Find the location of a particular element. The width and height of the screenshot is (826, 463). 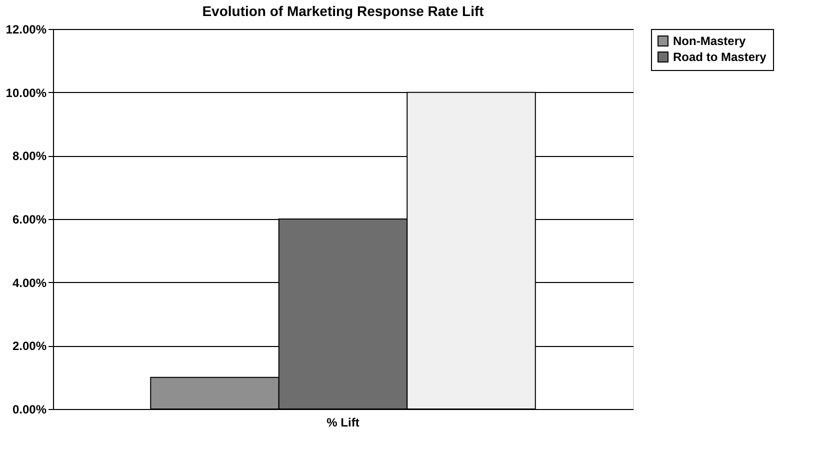

y-tick-label: 0.00% is located at coordinates (29, 409).